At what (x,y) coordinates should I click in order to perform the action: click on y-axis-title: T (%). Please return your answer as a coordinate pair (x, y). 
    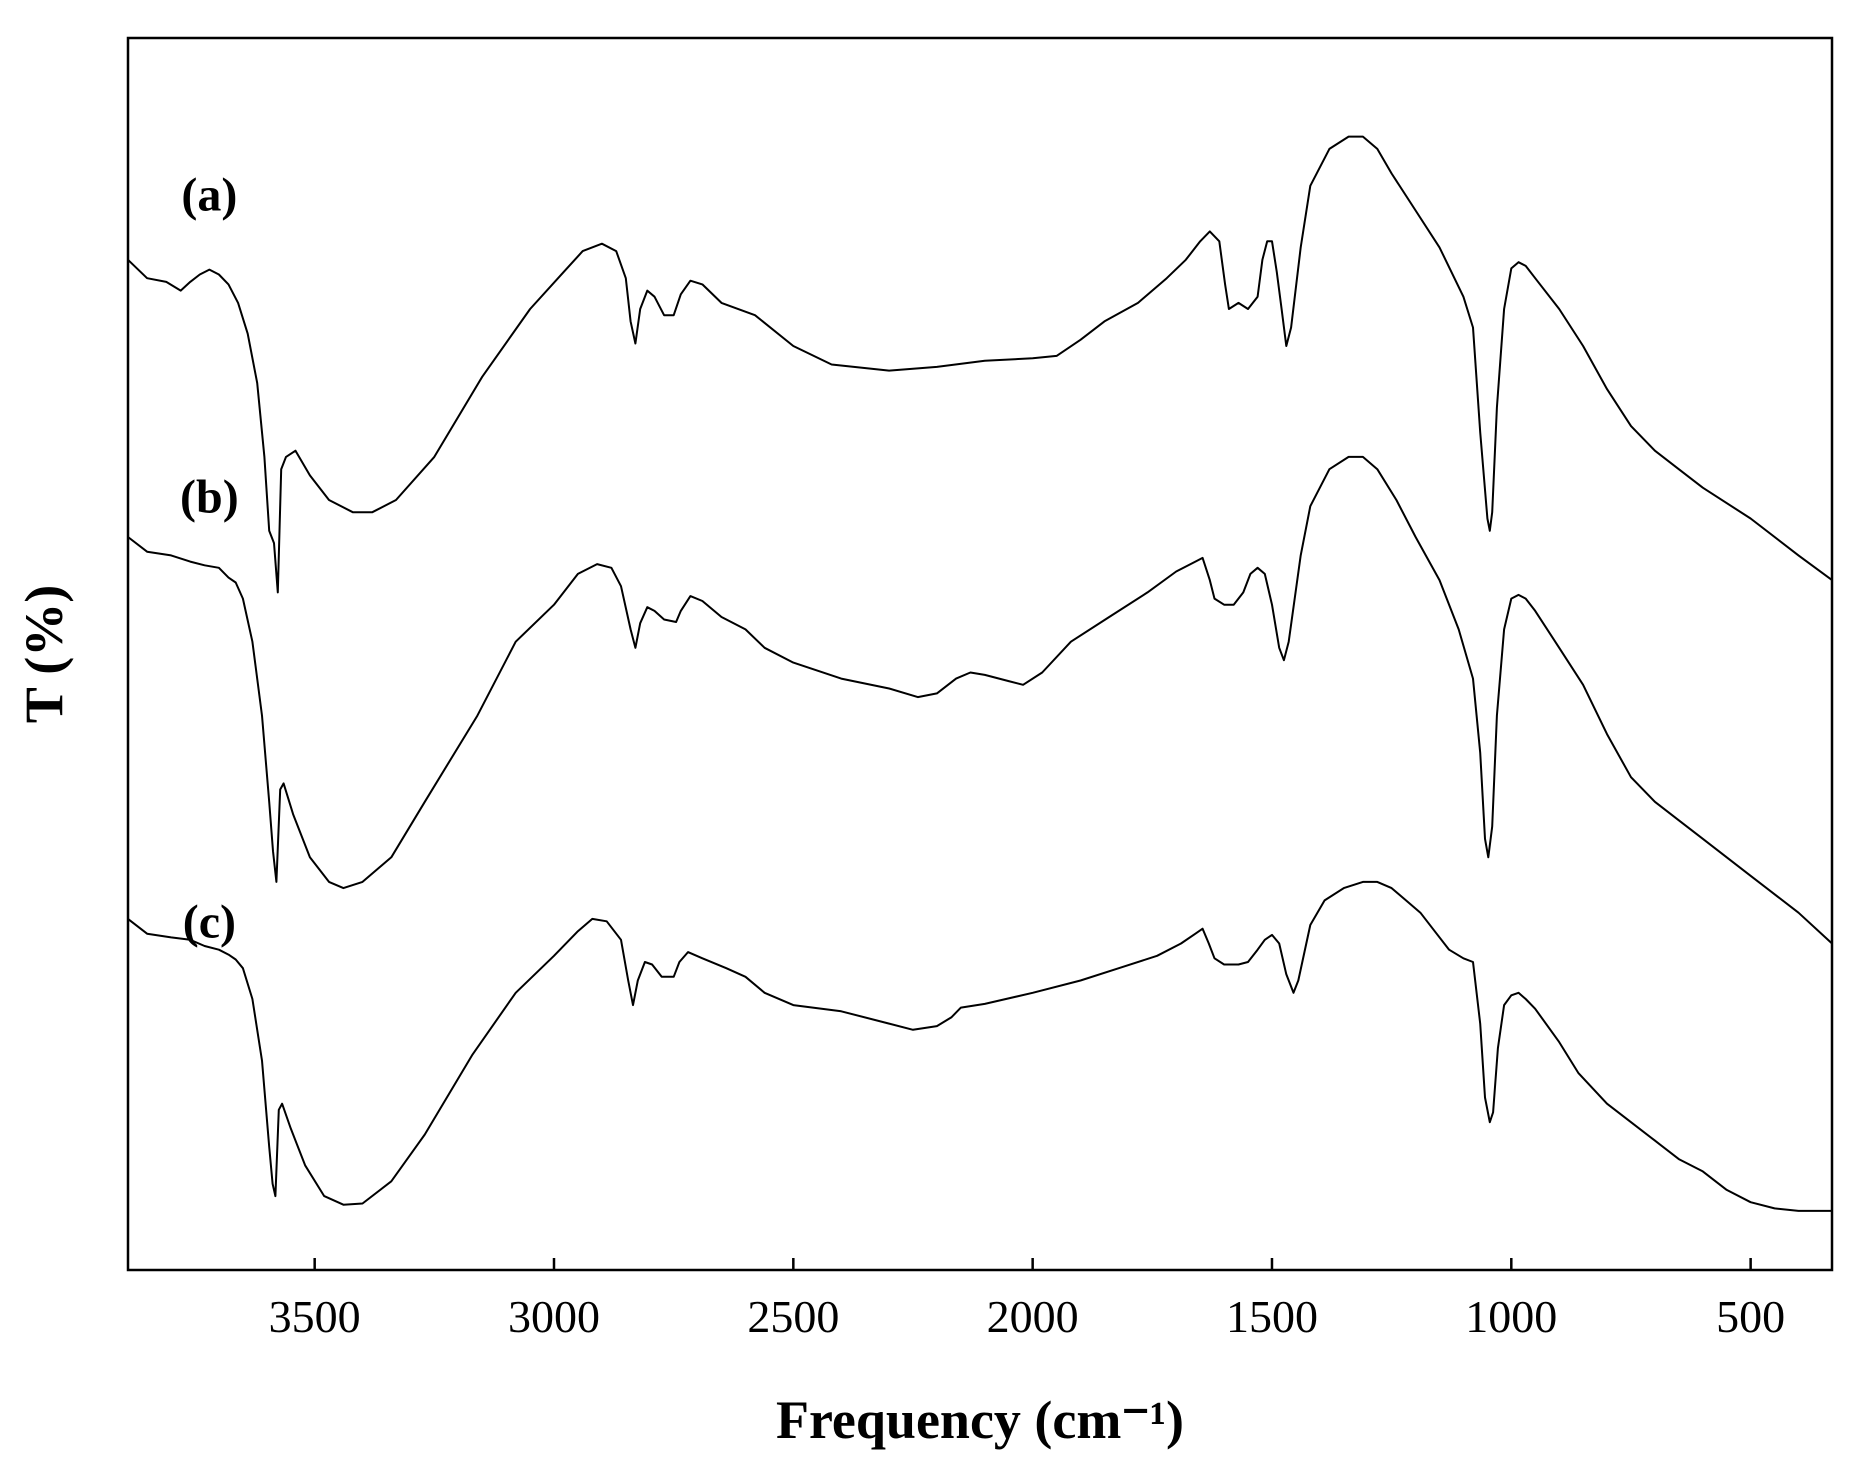
    Looking at the image, I should click on (44, 654).